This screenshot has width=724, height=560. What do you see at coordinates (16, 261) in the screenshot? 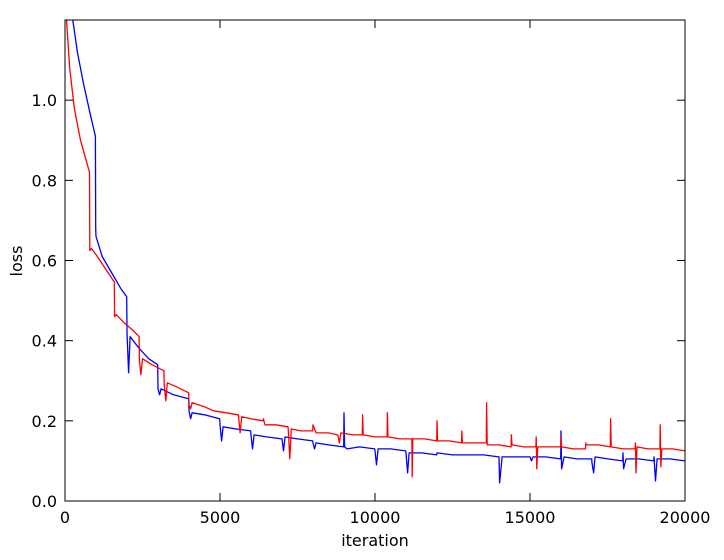
I see `y-axis-label: loss` at bounding box center [16, 261].